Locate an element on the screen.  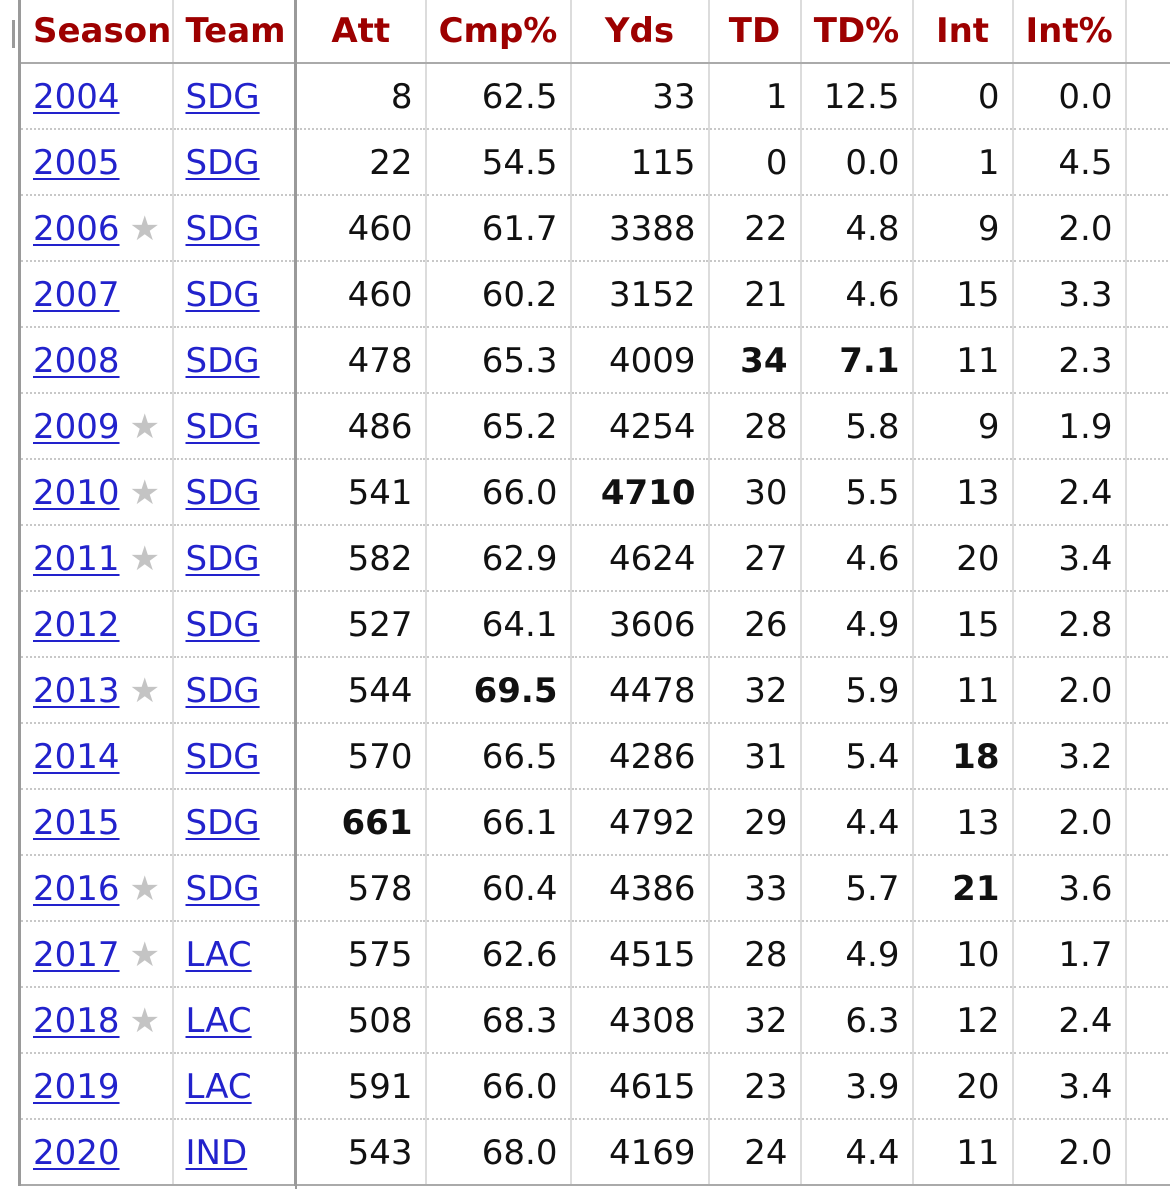
pro-bowl-star-icon: ★ is located at coordinates (145, 955).